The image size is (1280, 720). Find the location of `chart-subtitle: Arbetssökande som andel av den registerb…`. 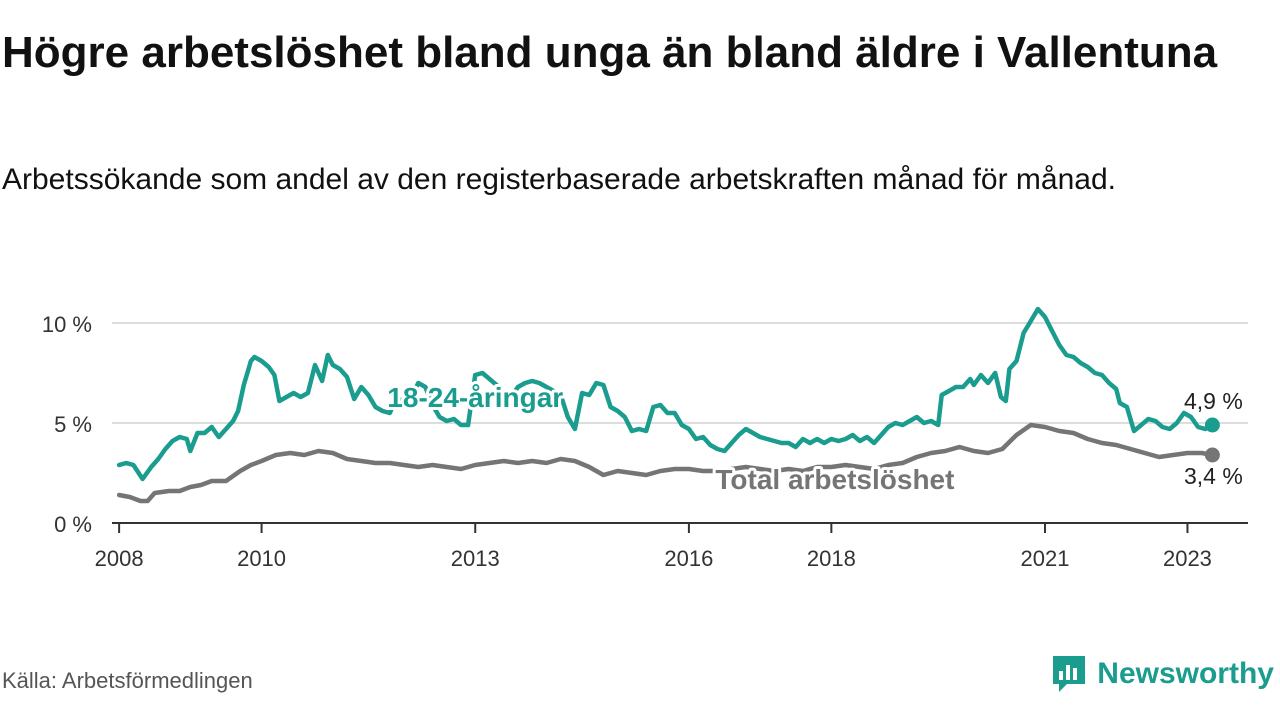

chart-subtitle: Arbetssökande som andel av den registerb… is located at coordinates (559, 179).